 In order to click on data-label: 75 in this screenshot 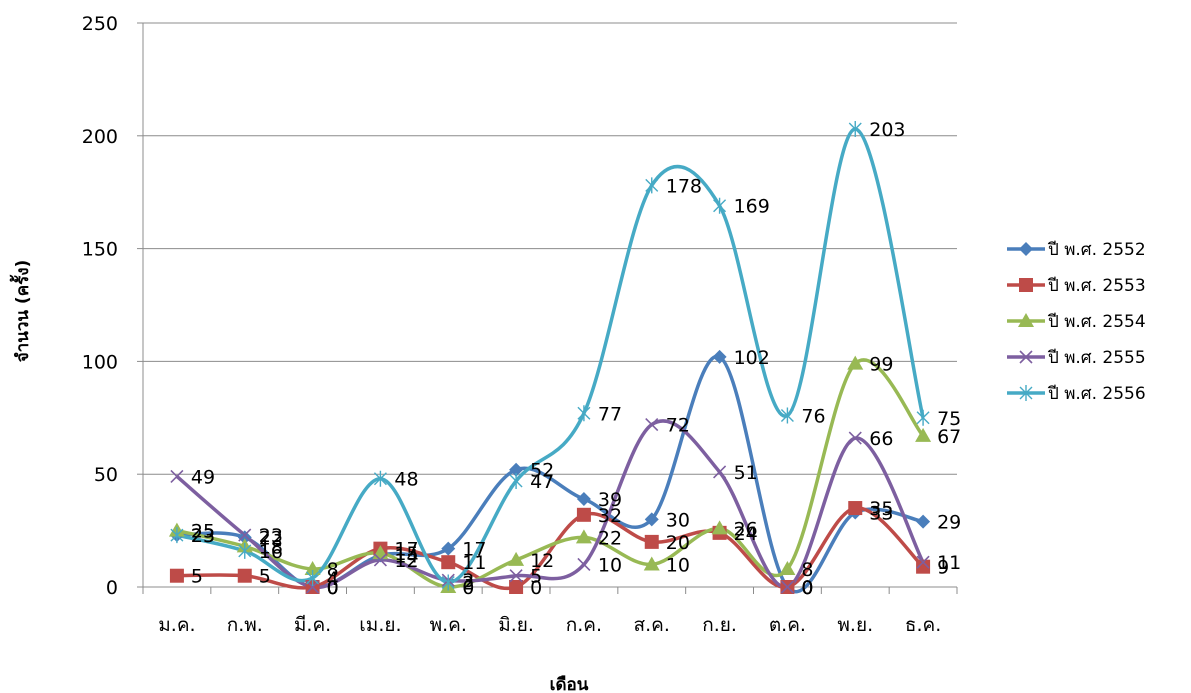, I will do `click(949, 419)`.